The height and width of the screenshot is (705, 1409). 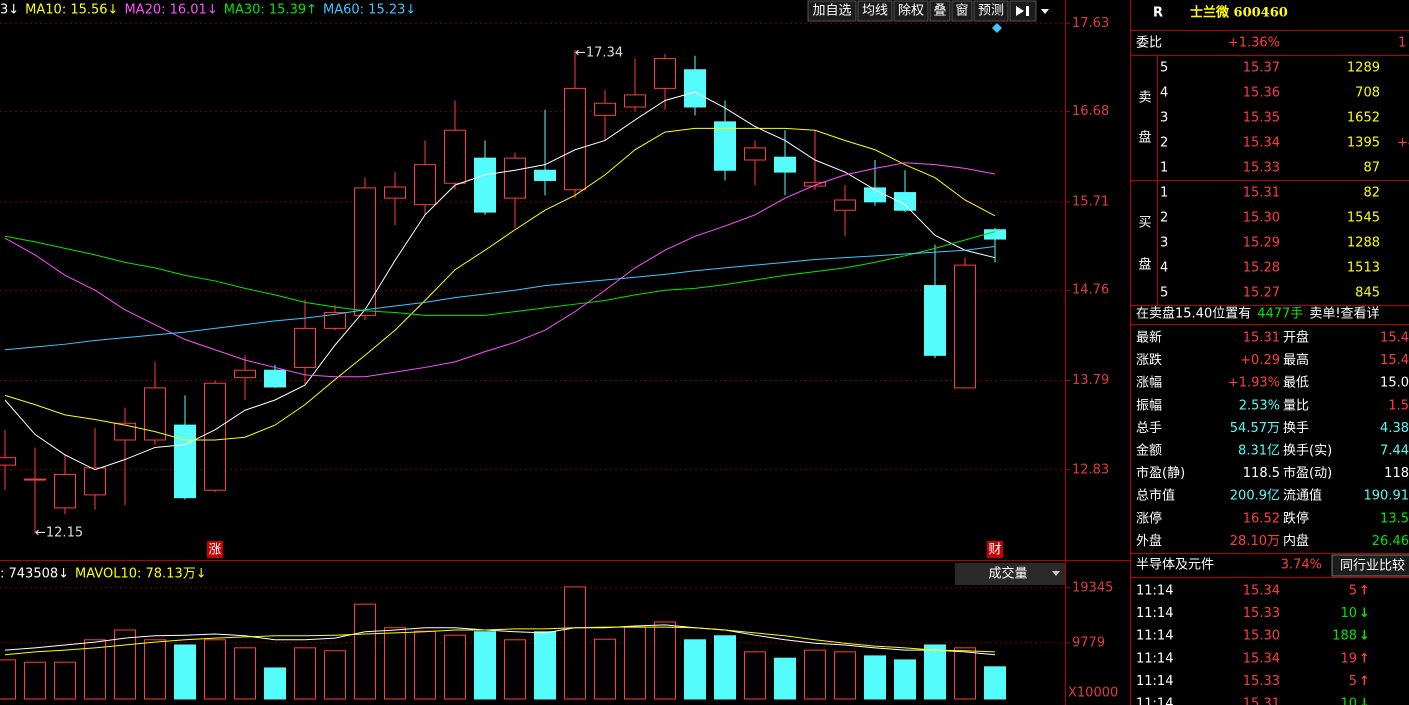 What do you see at coordinates (1149, 383) in the screenshot?
I see `stat-label: 涨幅` at bounding box center [1149, 383].